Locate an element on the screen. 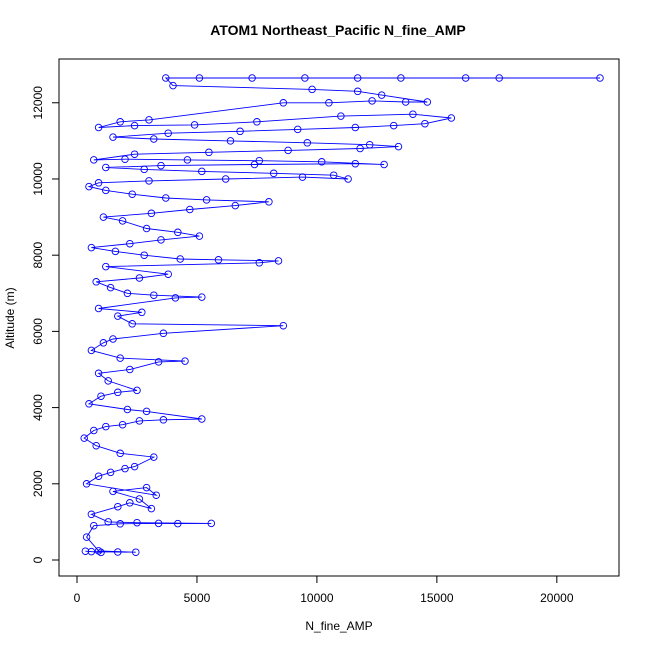 This screenshot has width=650, height=650. y-axis-label: Altitude (m) is located at coordinates (10, 317).